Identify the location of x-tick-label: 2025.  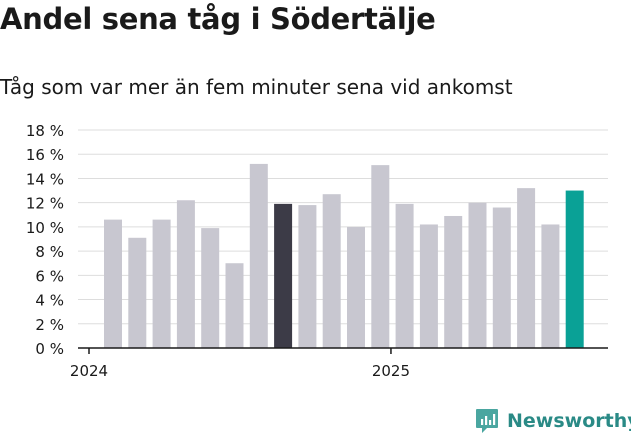
(391, 371).